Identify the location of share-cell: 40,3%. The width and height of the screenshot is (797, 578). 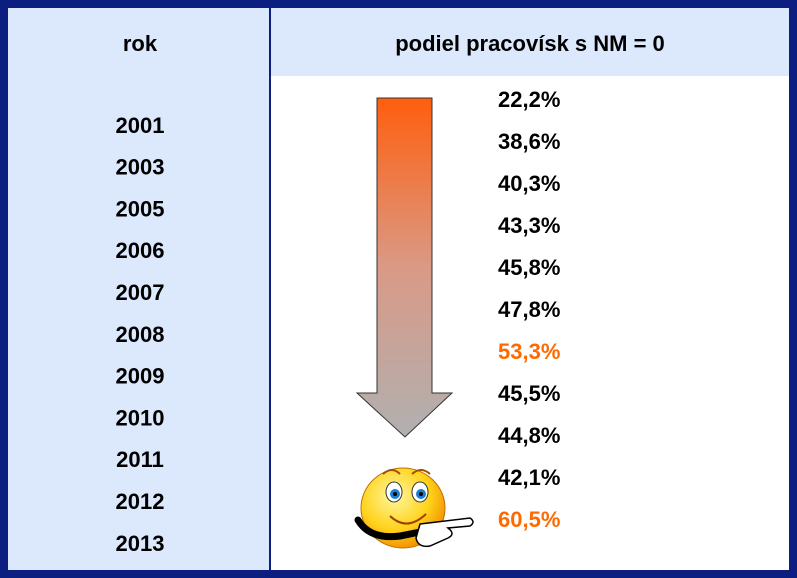
(529, 183).